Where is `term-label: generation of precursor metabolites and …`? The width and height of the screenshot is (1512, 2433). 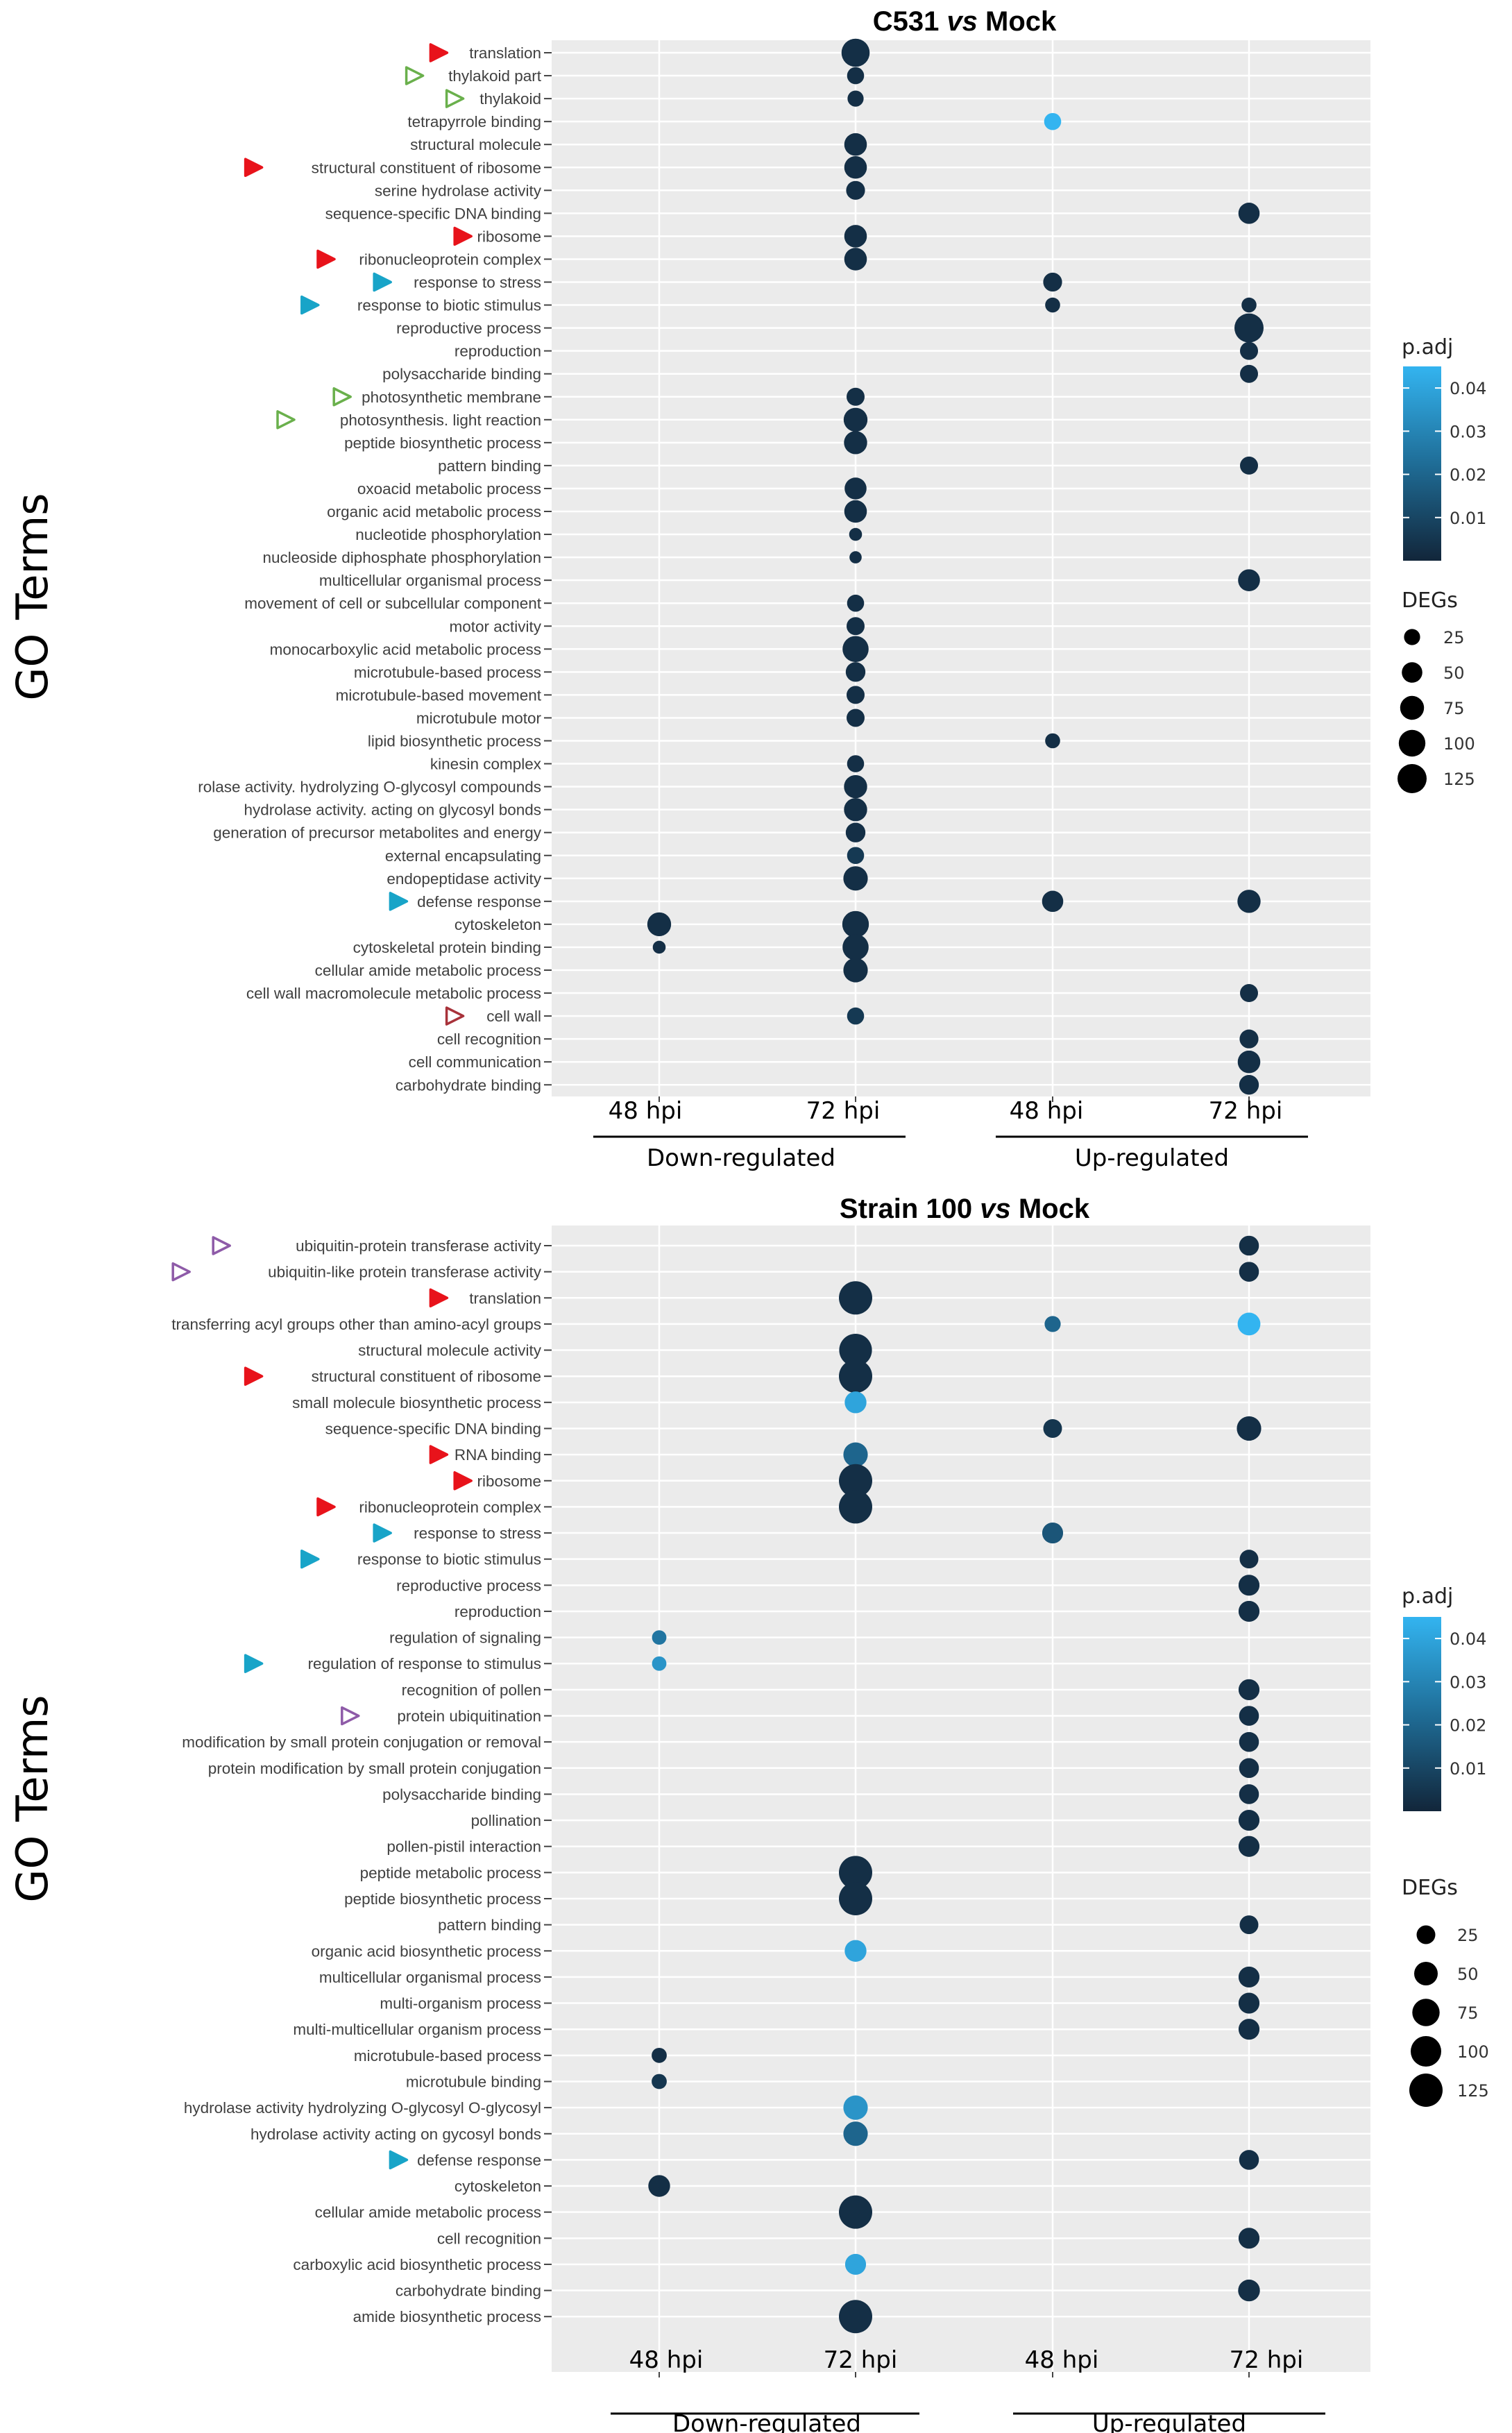 term-label: generation of precursor metabolites and … is located at coordinates (377, 833).